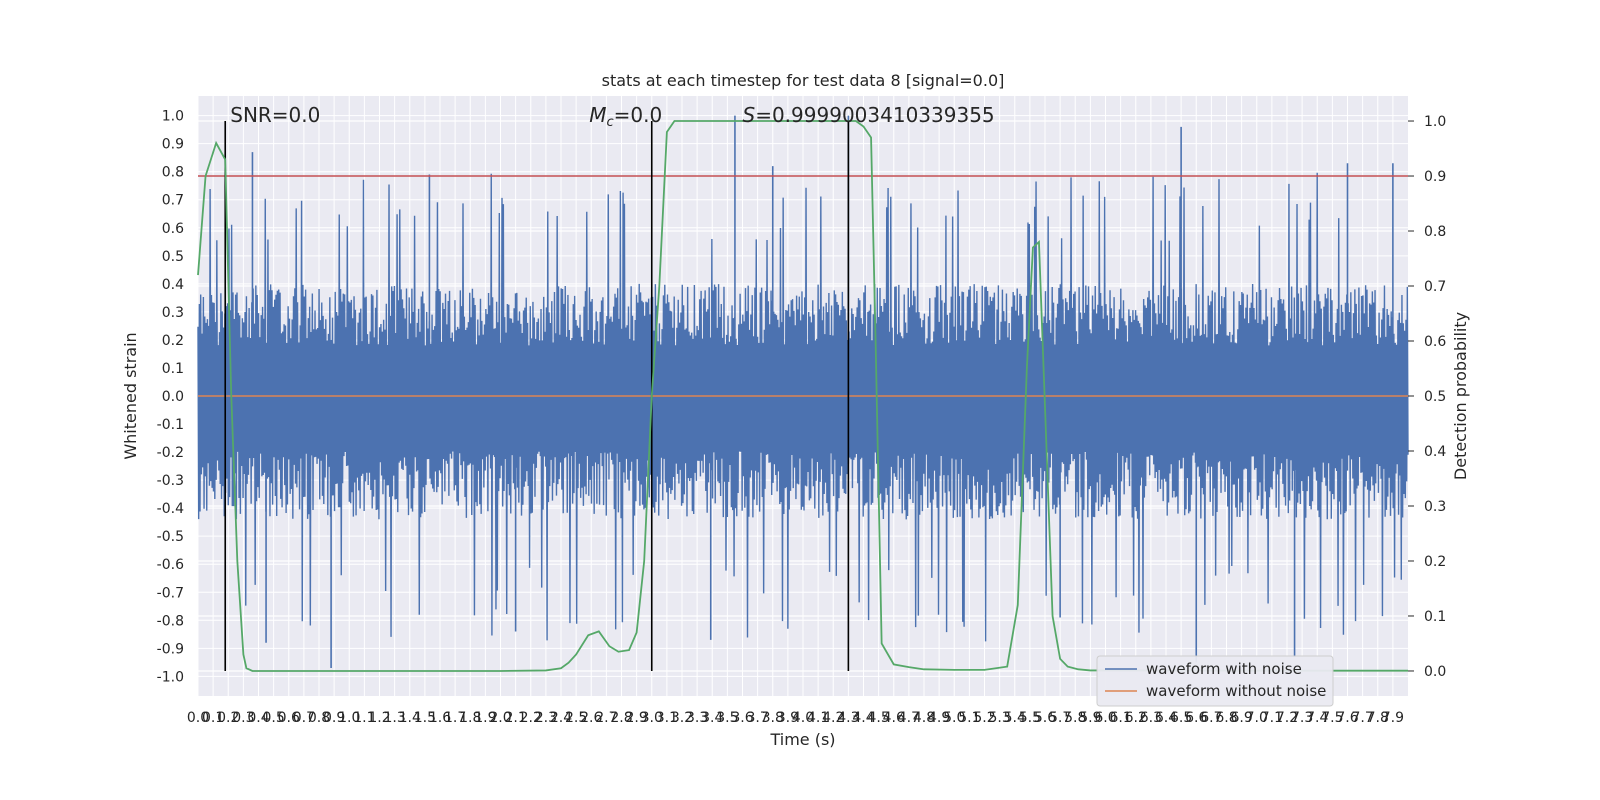 The width and height of the screenshot is (1600, 800). What do you see at coordinates (1435, 672) in the screenshot?
I see `y2-tick-label: 0.0` at bounding box center [1435, 672].